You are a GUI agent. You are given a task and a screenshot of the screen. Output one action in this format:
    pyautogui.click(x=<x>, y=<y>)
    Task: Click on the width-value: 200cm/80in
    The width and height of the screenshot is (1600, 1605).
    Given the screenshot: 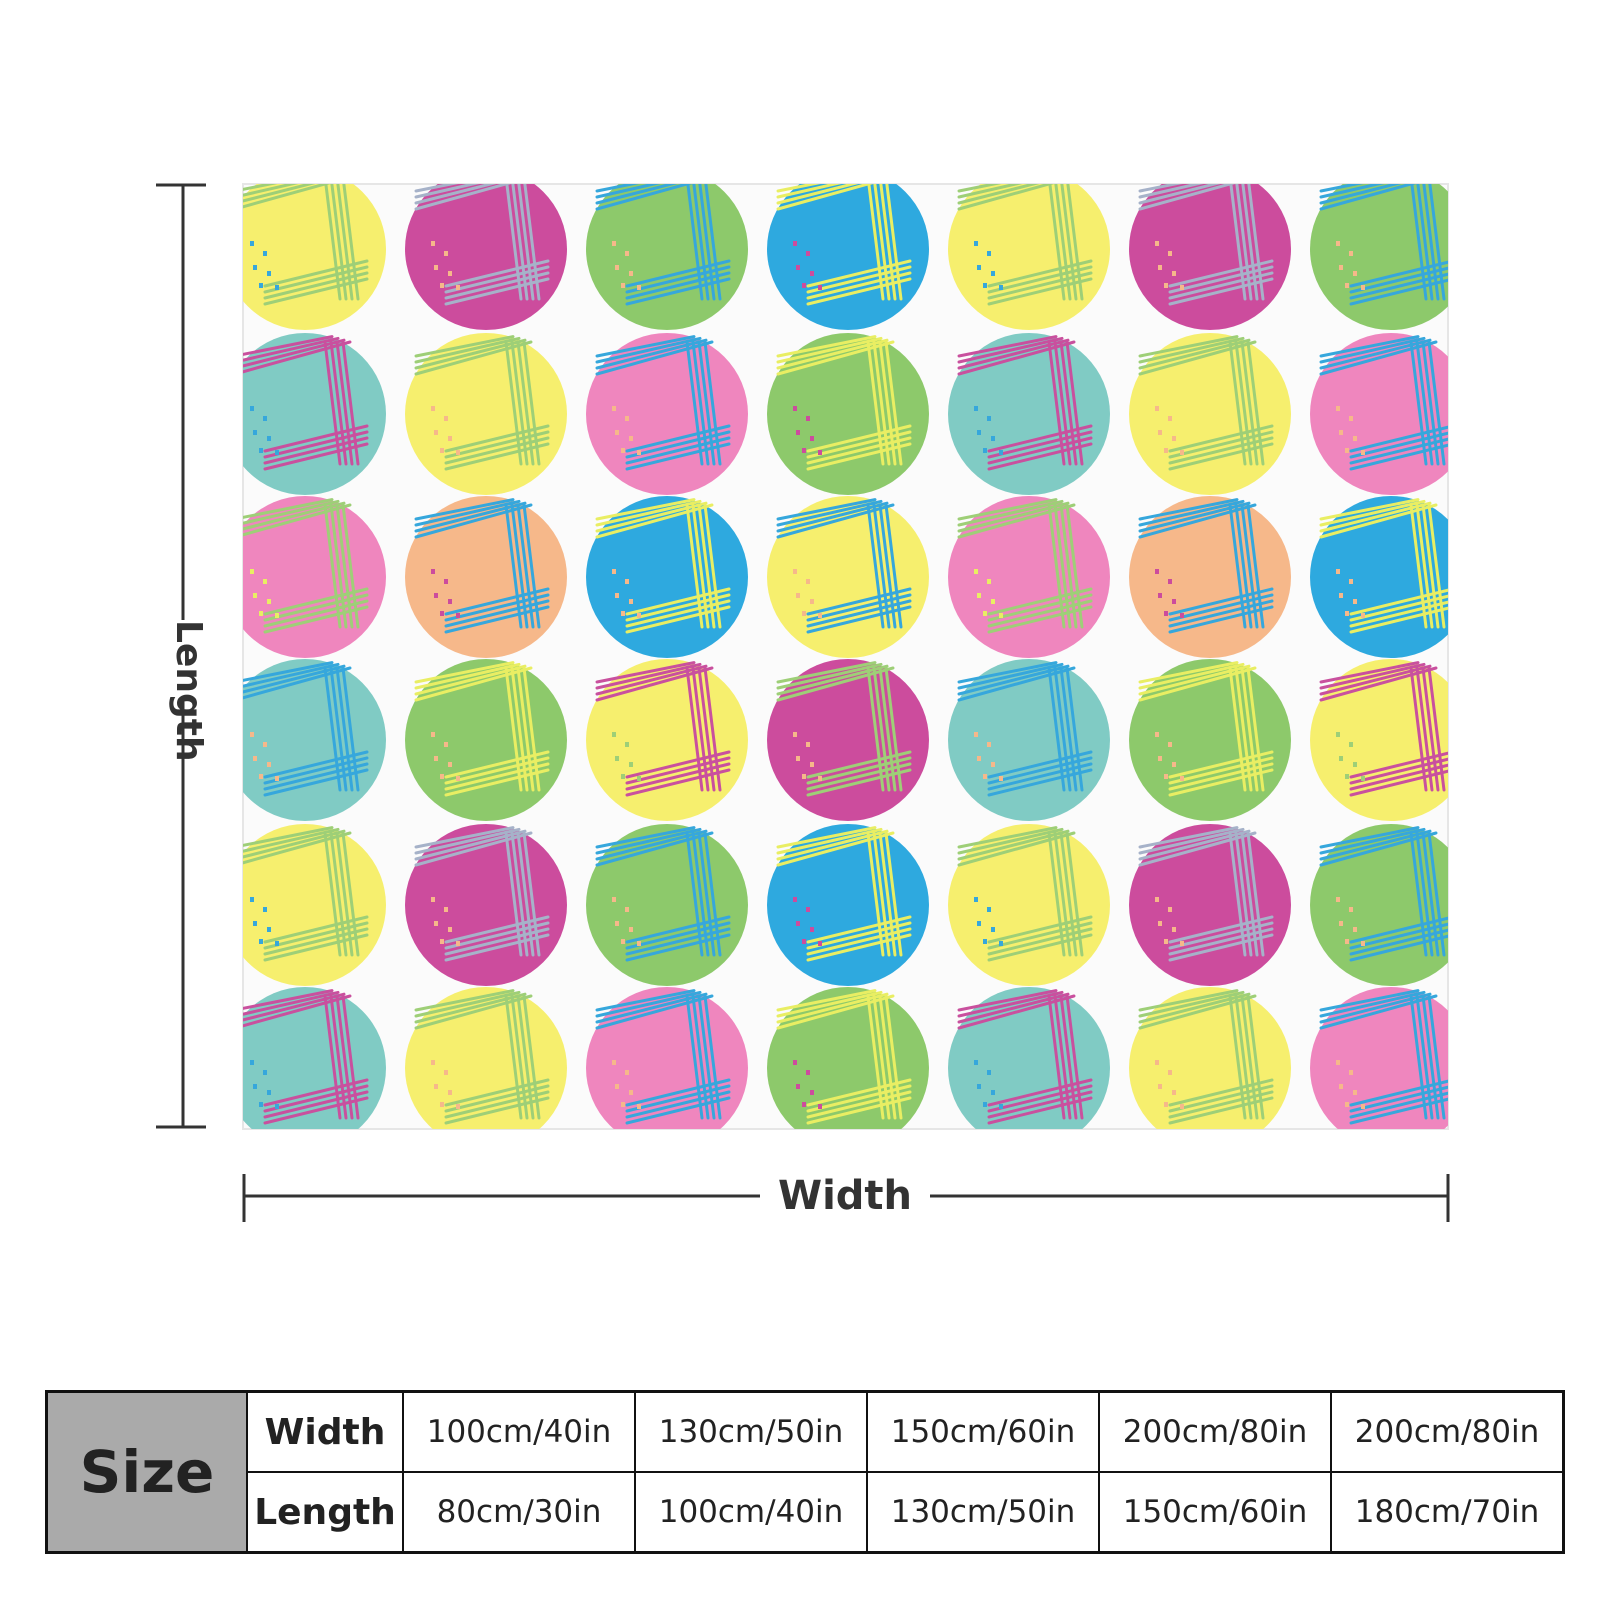 What is the action you would take?
    pyautogui.click(x=1447, y=1431)
    